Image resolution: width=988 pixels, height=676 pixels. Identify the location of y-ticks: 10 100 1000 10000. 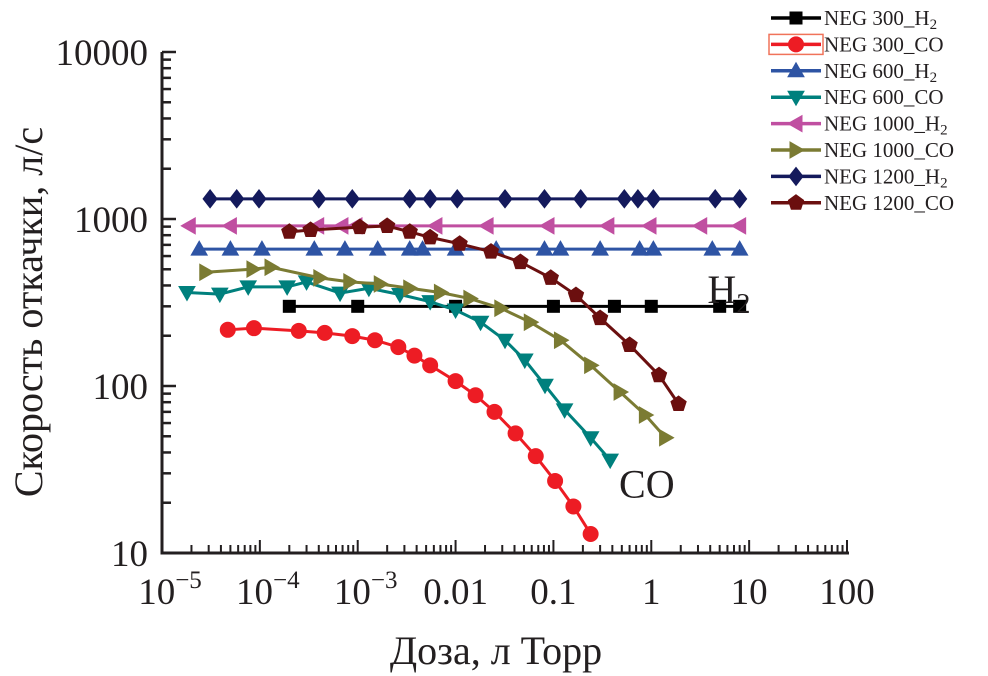
(116, 304).